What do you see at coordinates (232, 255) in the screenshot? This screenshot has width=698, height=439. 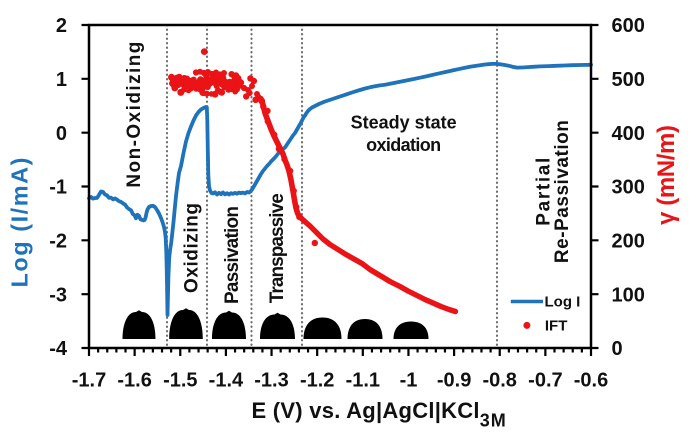 I see `svg-text: Passivation` at bounding box center [232, 255].